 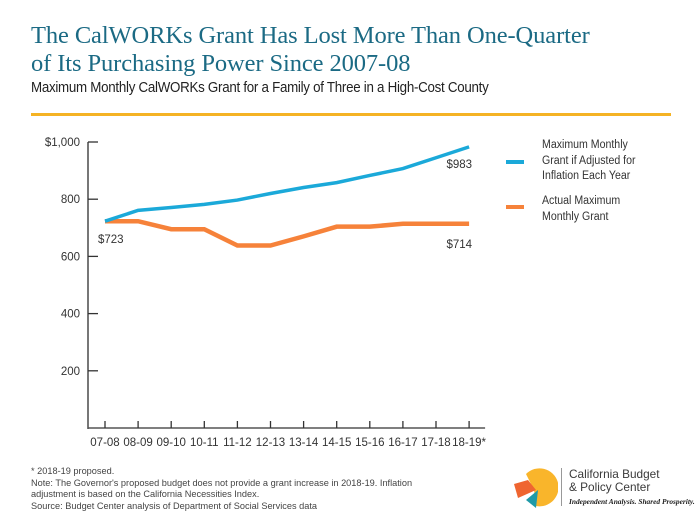 What do you see at coordinates (460, 245) in the screenshot?
I see `annotation-actual-end-value: $714` at bounding box center [460, 245].